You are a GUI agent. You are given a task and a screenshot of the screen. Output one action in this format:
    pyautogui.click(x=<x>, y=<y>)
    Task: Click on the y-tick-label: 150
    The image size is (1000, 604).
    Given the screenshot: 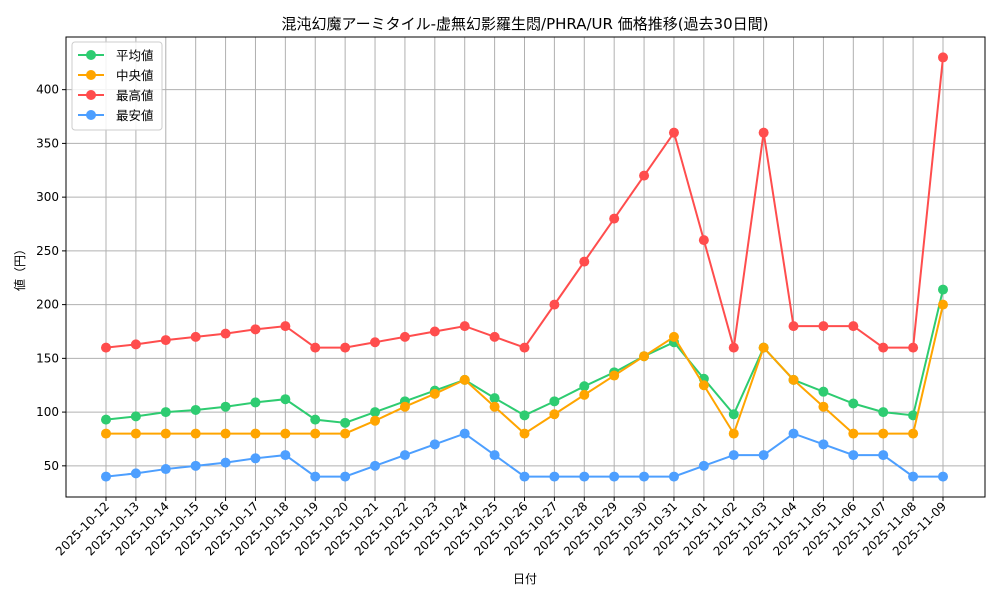 What is the action you would take?
    pyautogui.click(x=47, y=358)
    